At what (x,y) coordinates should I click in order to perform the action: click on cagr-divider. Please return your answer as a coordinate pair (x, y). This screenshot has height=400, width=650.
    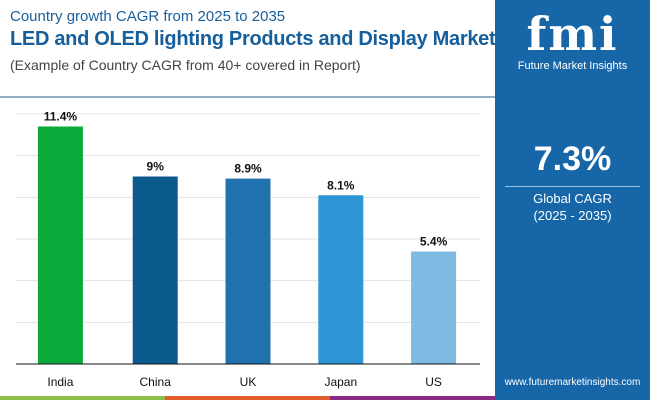
    Looking at the image, I should click on (572, 186).